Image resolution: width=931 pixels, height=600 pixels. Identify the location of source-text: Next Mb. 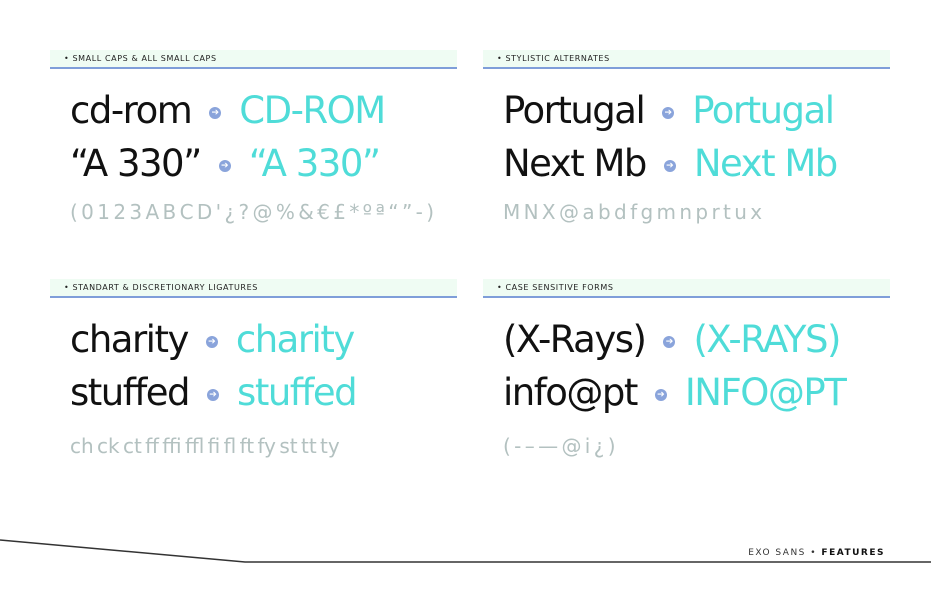
(575, 163).